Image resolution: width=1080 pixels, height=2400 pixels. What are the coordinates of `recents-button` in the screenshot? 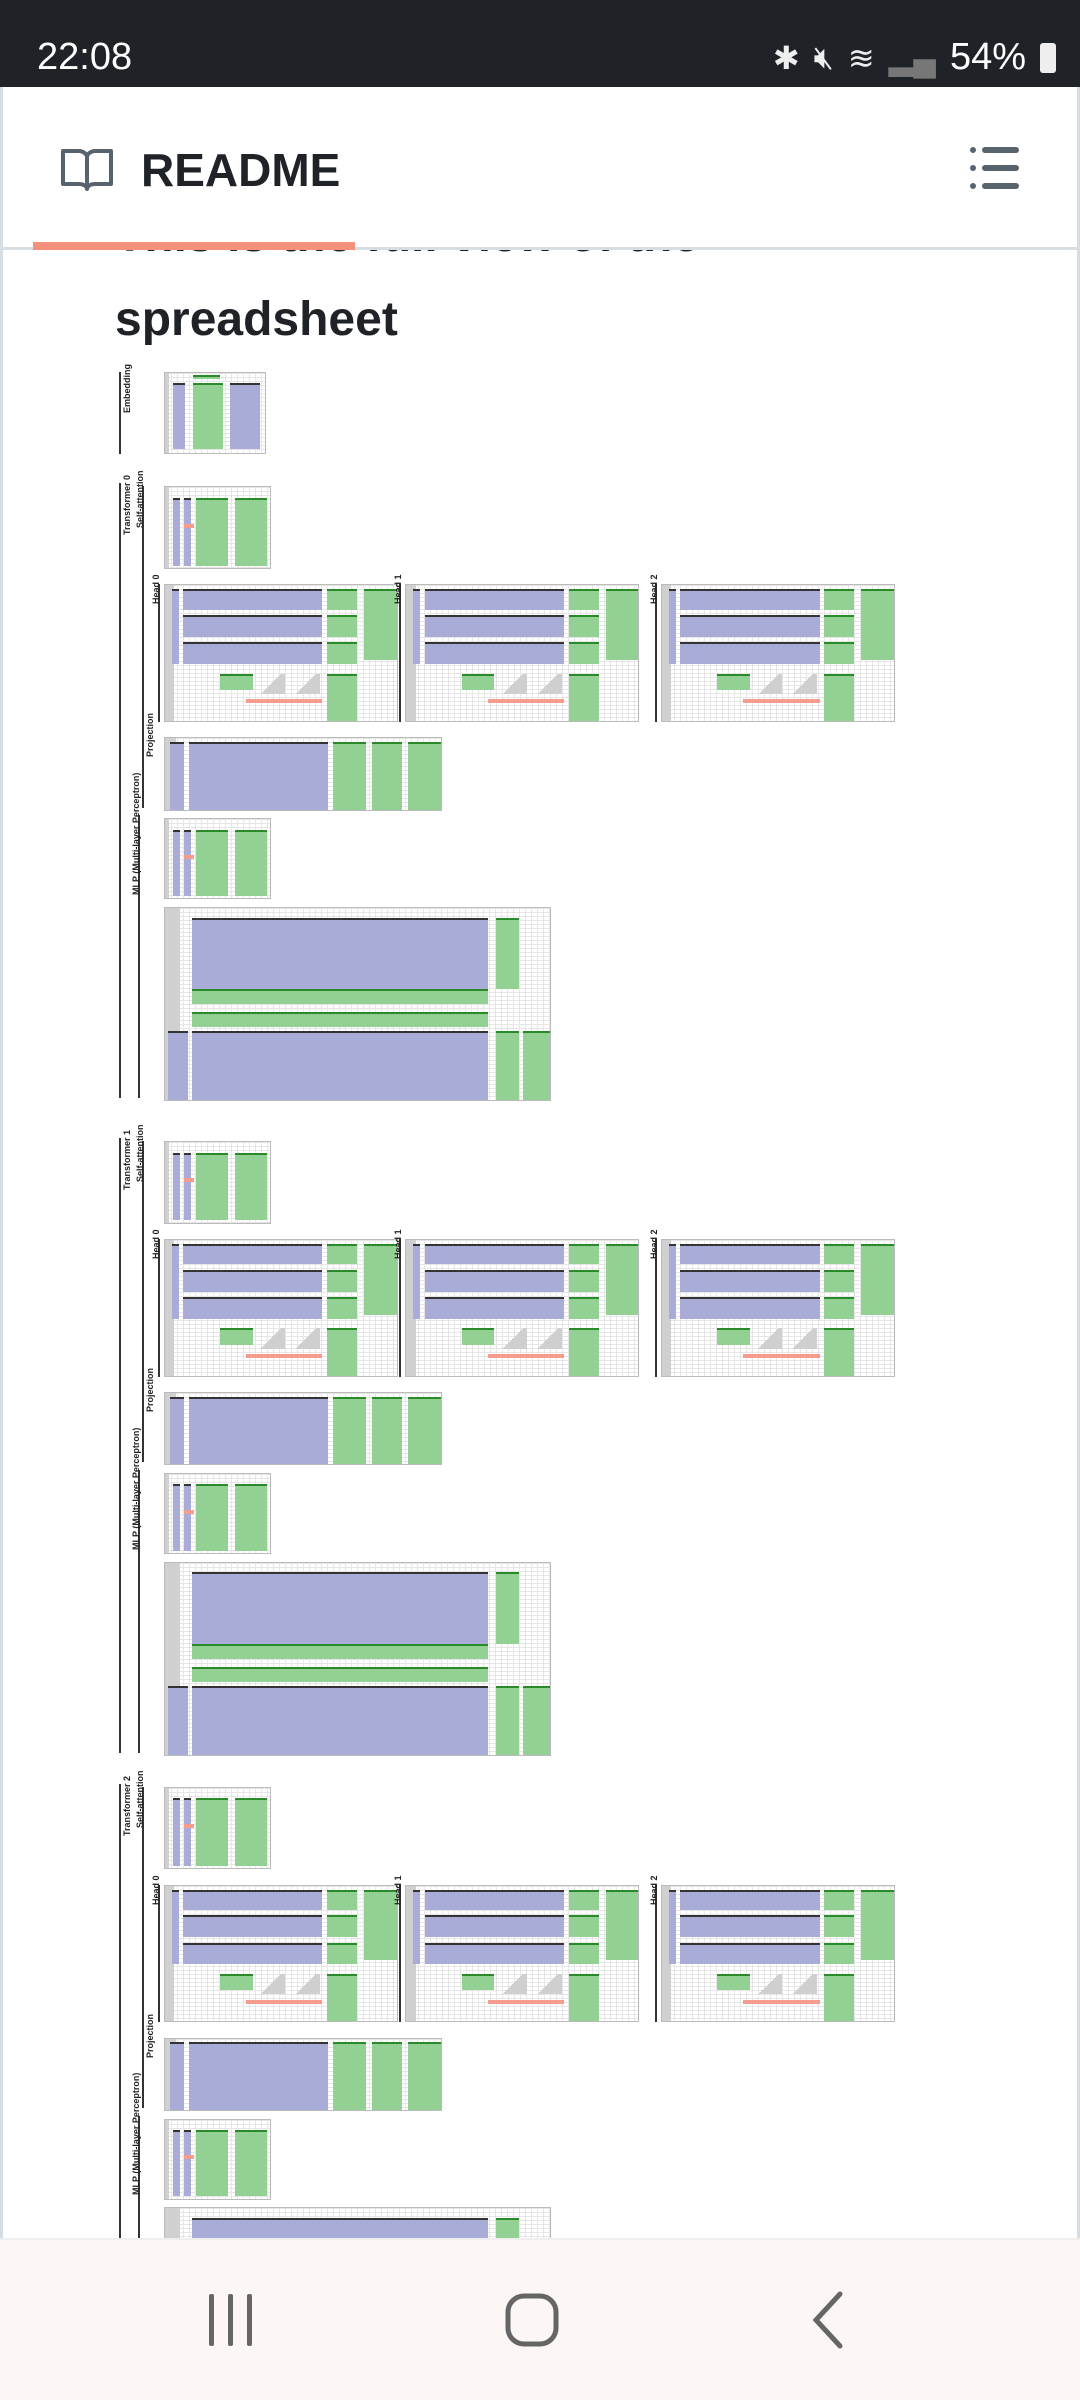 It's located at (231, 2320).